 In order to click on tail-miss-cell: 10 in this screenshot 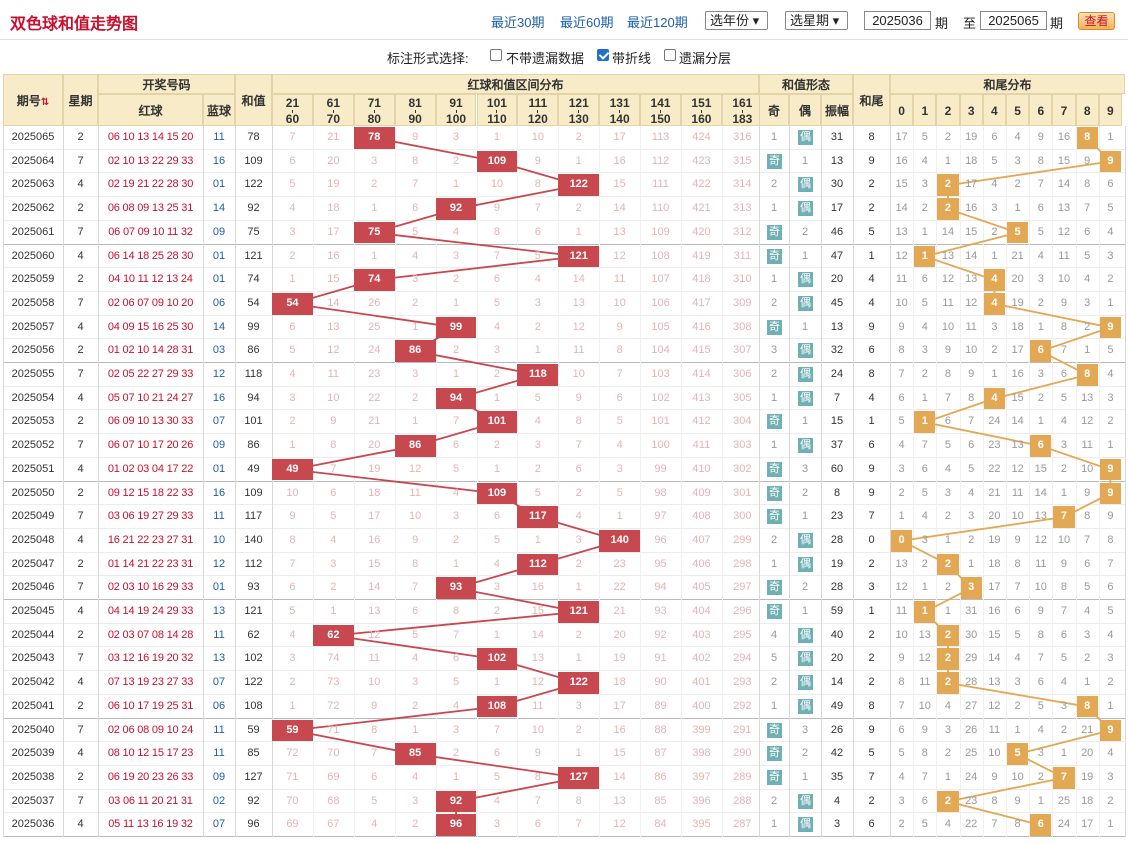, I will do `click(1064, 539)`.